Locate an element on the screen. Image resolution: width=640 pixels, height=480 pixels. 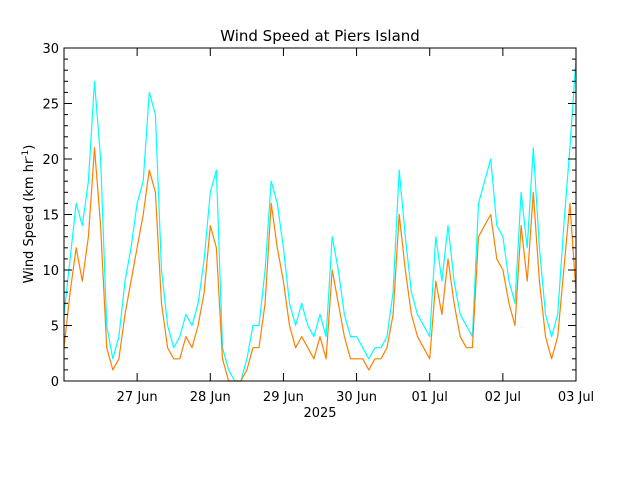
y-tick-label: 20 is located at coordinates (50, 160).